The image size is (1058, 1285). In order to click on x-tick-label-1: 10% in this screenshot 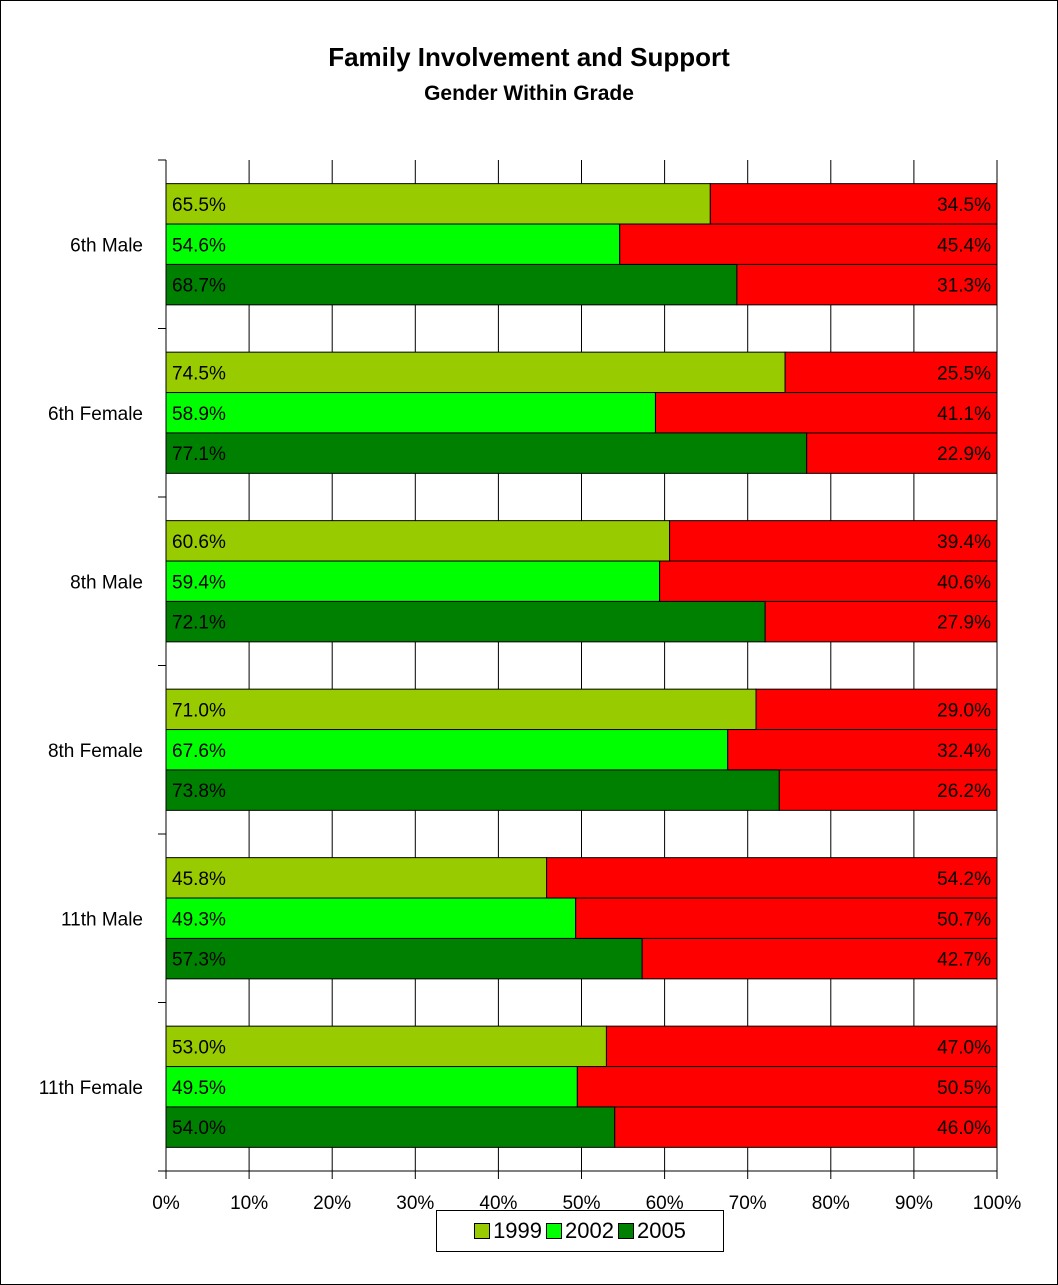, I will do `click(249, 1203)`.